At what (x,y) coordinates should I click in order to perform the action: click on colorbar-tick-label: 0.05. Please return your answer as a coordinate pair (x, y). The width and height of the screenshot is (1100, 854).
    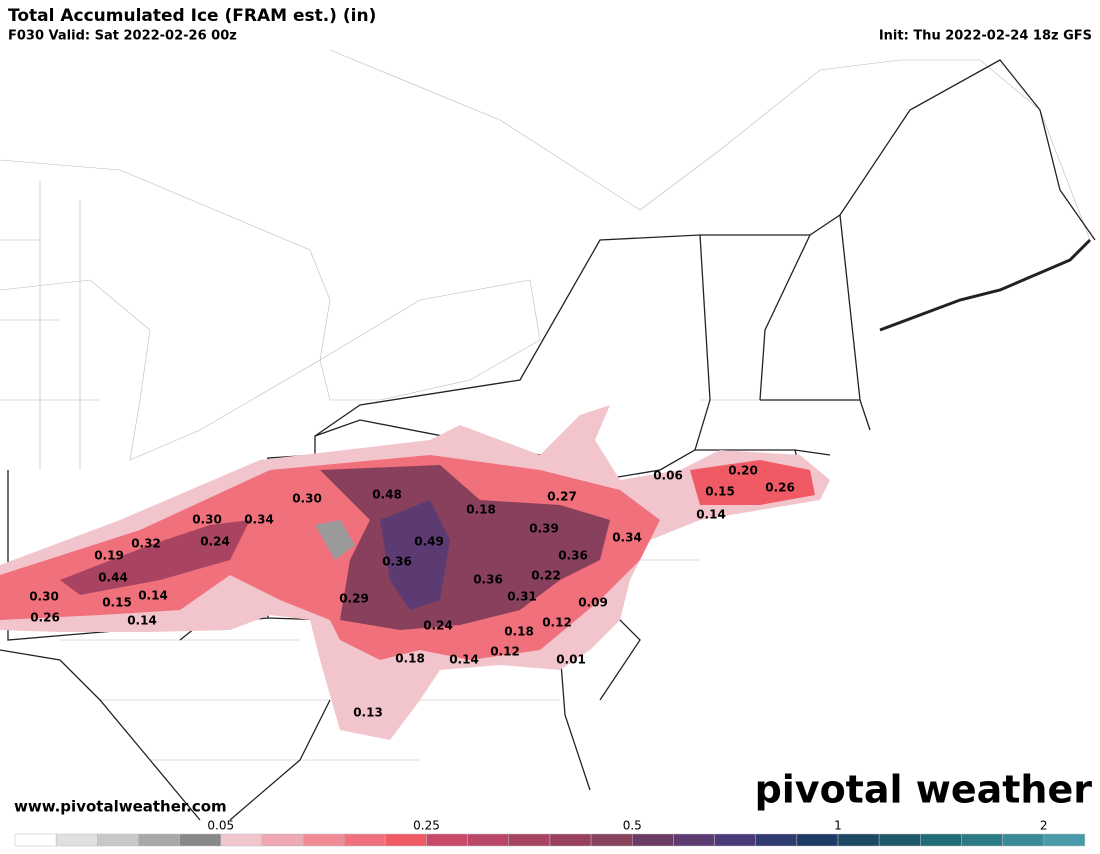
    Looking at the image, I should click on (220, 826).